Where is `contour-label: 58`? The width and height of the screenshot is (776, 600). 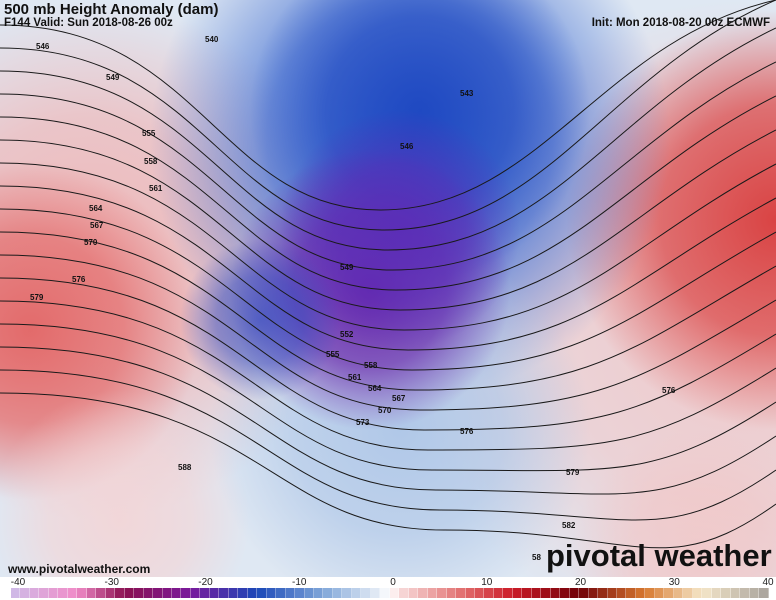
contour-label: 58 is located at coordinates (536, 557).